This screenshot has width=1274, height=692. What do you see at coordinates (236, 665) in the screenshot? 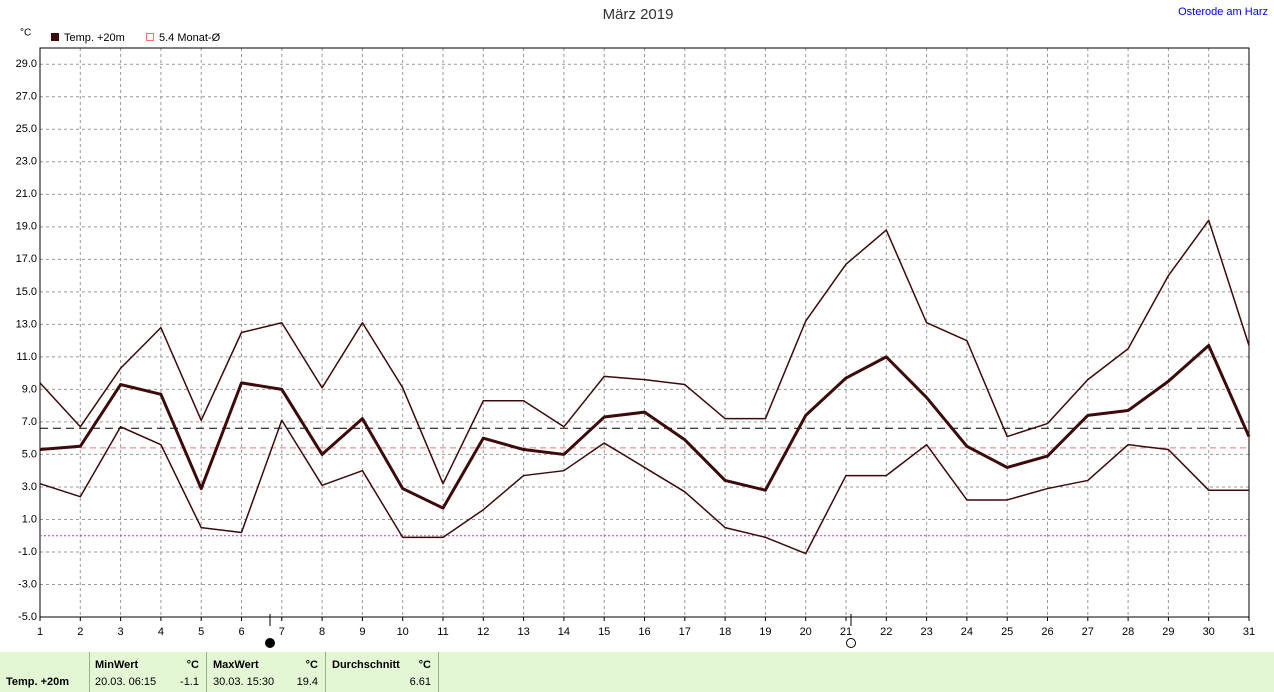
I see `stat-title: MaxWert` at bounding box center [236, 665].